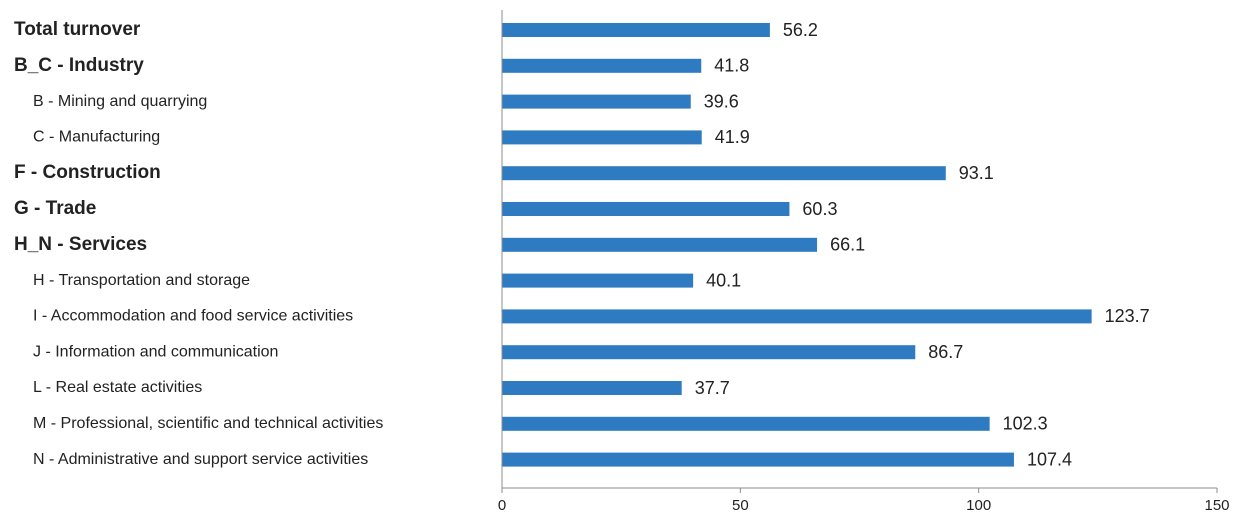  Describe the element at coordinates (1216, 504) in the screenshot. I see `x-tick-label: 150` at that location.